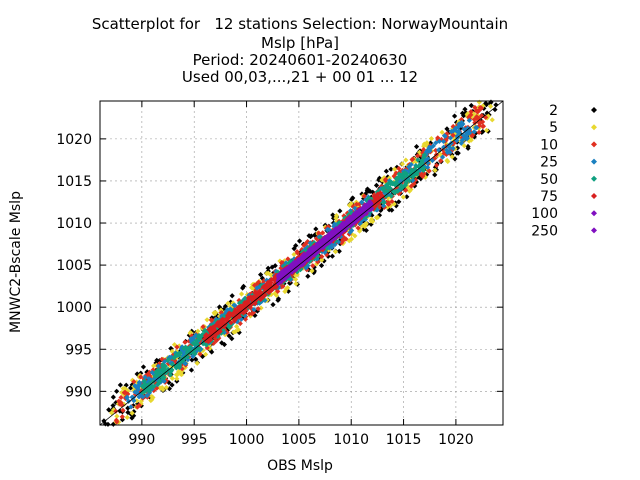 This screenshot has height=480, width=640. Describe the element at coordinates (78, 392) in the screenshot. I see `y-tick-label: 990` at that location.